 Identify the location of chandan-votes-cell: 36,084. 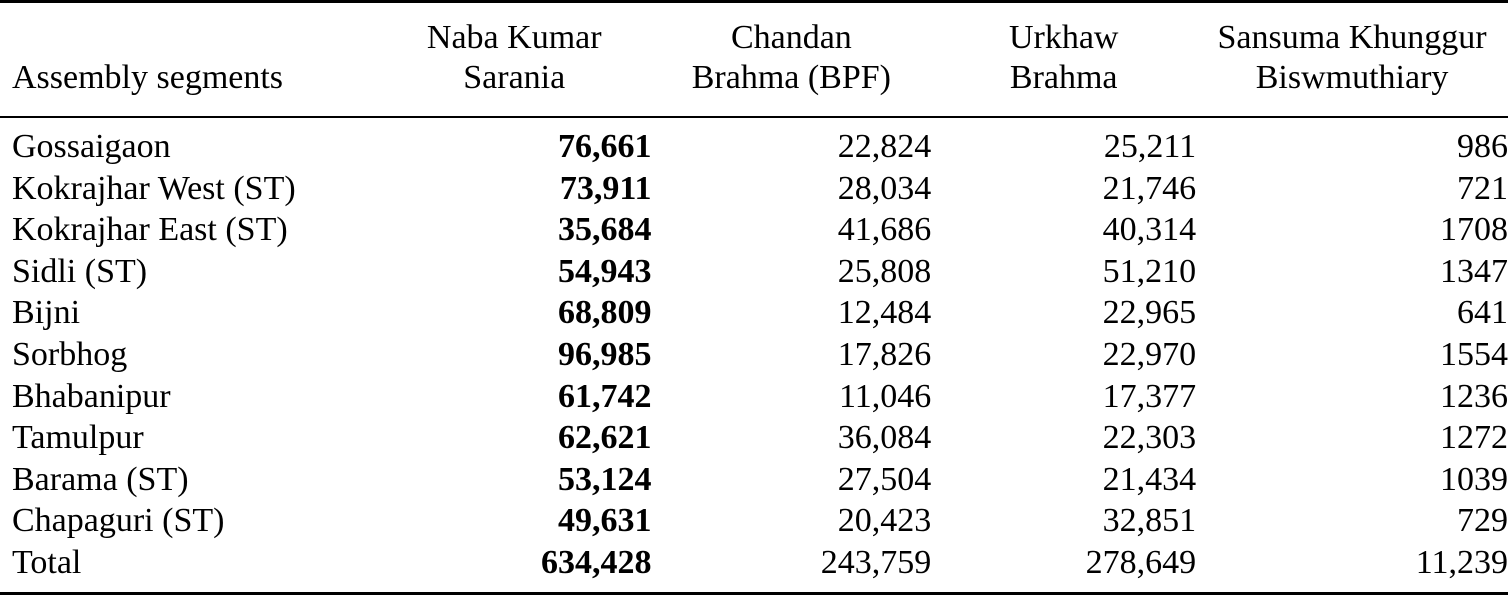
(884, 438).